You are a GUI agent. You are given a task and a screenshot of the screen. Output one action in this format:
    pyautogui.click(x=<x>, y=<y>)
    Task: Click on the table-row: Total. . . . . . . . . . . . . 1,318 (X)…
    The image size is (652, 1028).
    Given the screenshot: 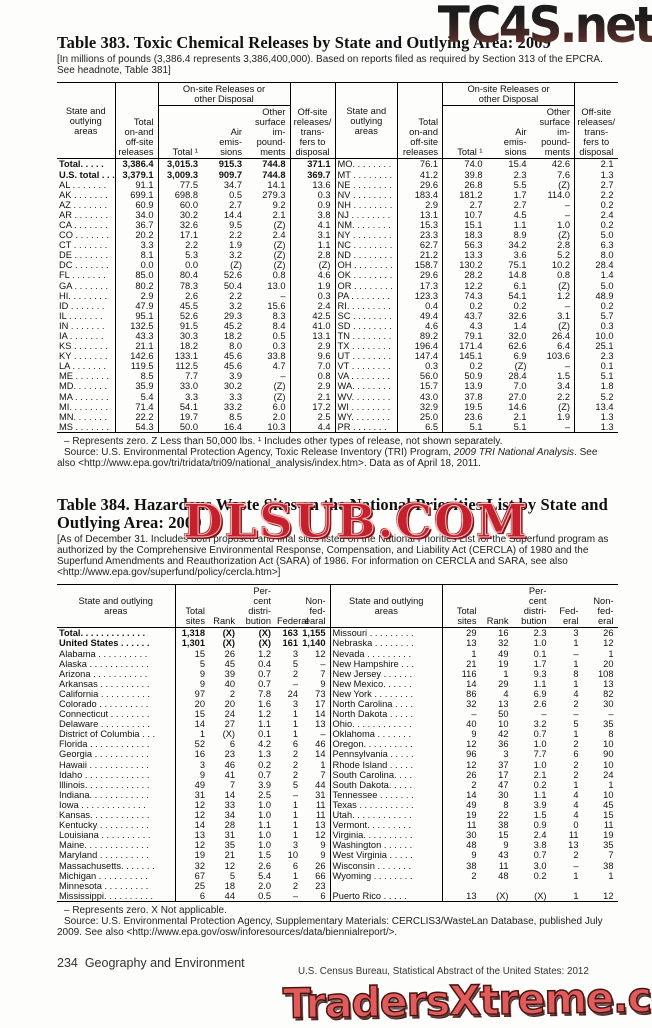 What is the action you would take?
    pyautogui.click(x=193, y=633)
    